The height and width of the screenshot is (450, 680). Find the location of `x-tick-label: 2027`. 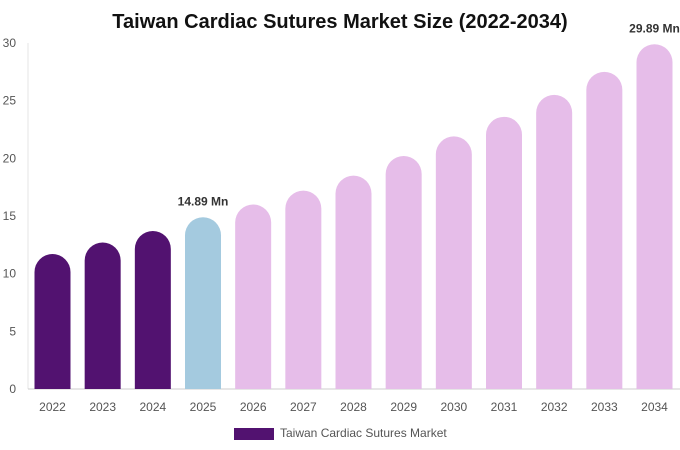

x-tick-label: 2027 is located at coordinates (303, 407).